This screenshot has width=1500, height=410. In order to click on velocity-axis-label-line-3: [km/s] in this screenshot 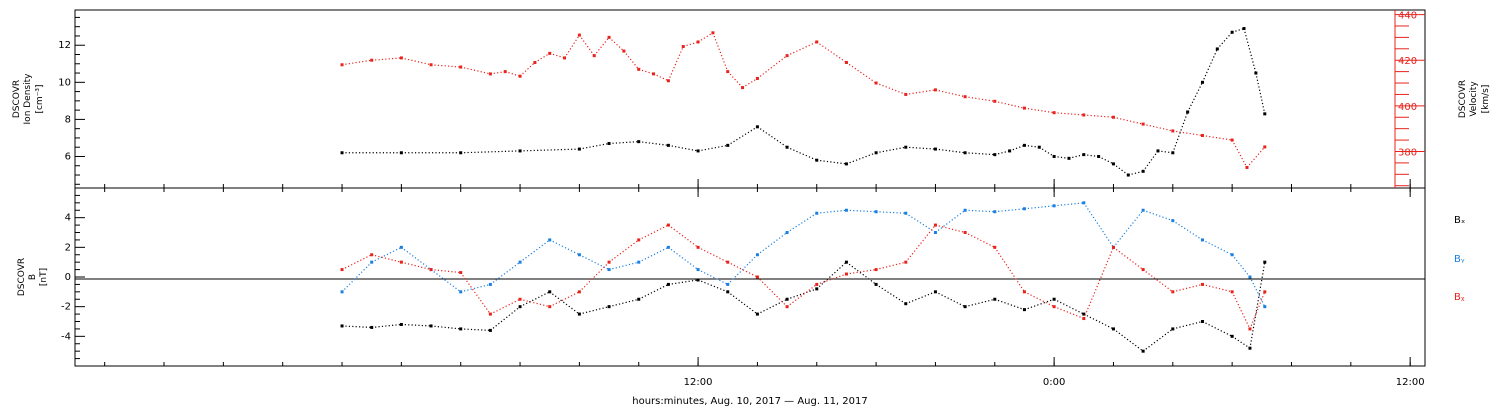, I will do `click(1486, 99)`.